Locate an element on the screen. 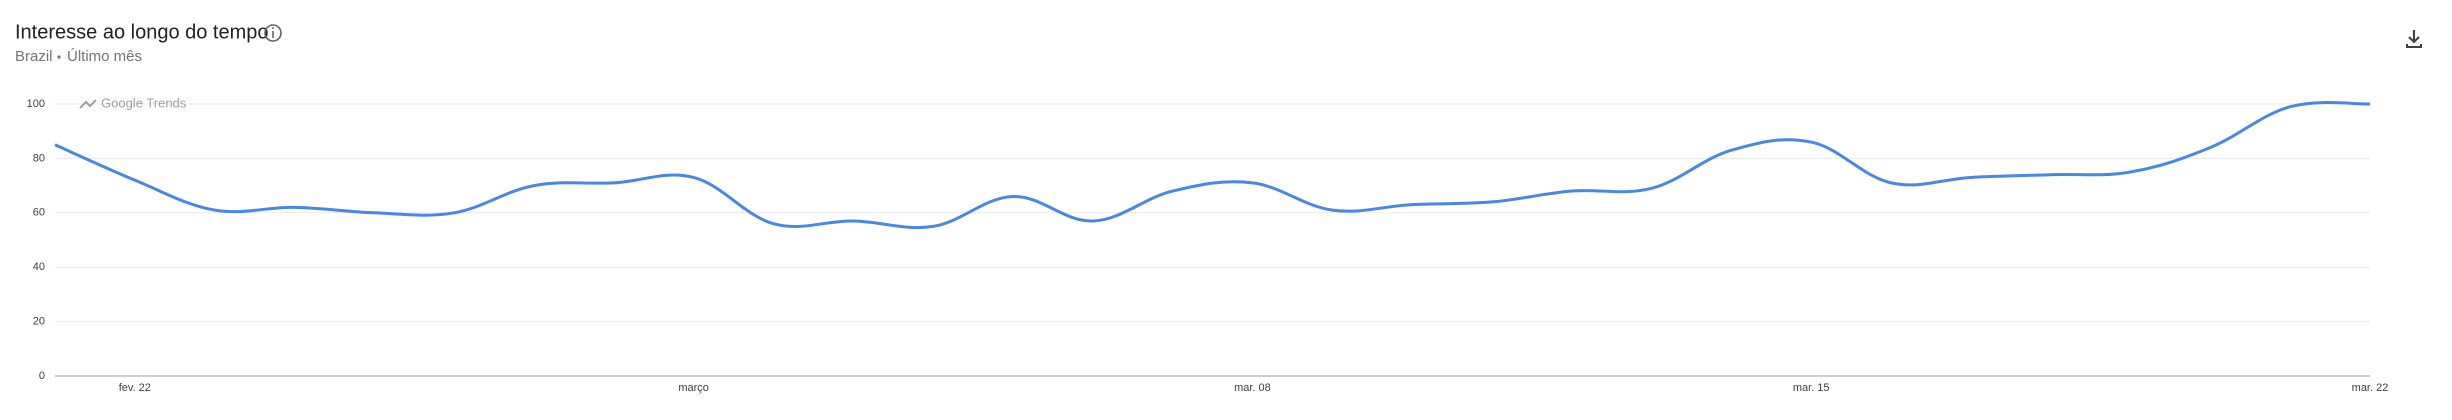 The image size is (2452, 420). x-tick-label: mar. 08 is located at coordinates (1252, 388).